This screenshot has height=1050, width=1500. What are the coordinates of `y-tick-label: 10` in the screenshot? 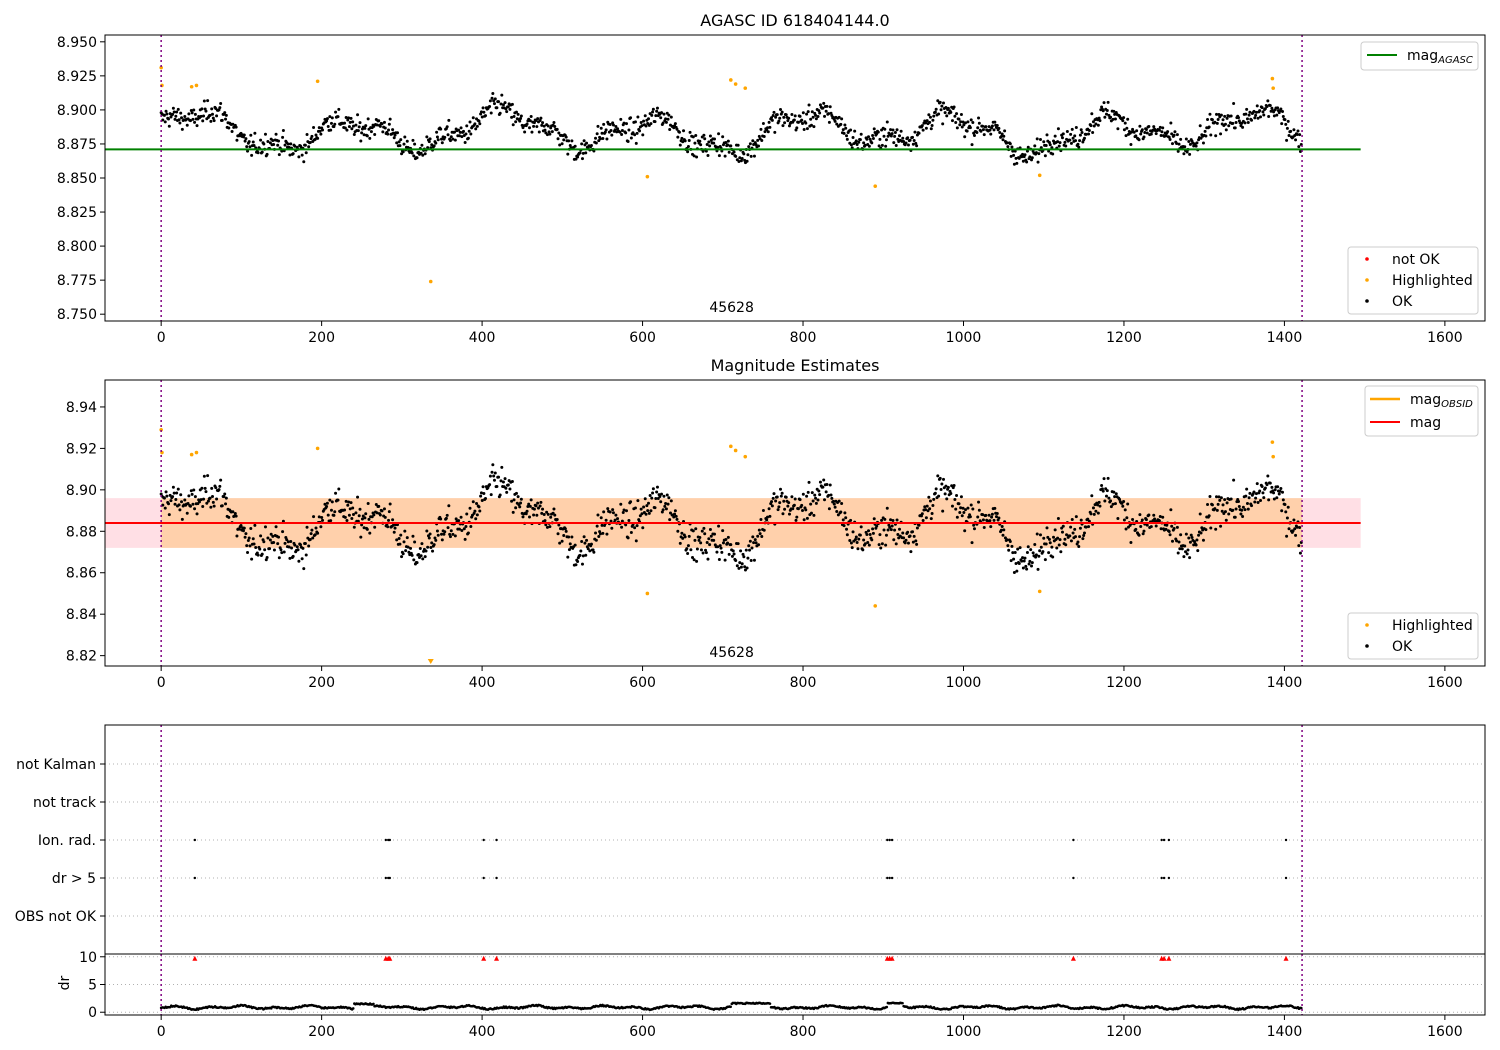 It's located at (88, 958).